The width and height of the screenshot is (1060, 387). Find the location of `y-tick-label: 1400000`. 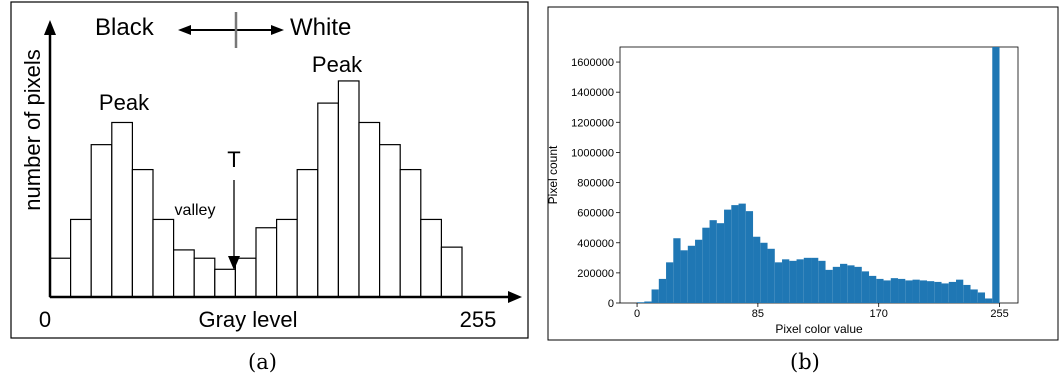

y-tick-label: 1400000 is located at coordinates (592, 93).